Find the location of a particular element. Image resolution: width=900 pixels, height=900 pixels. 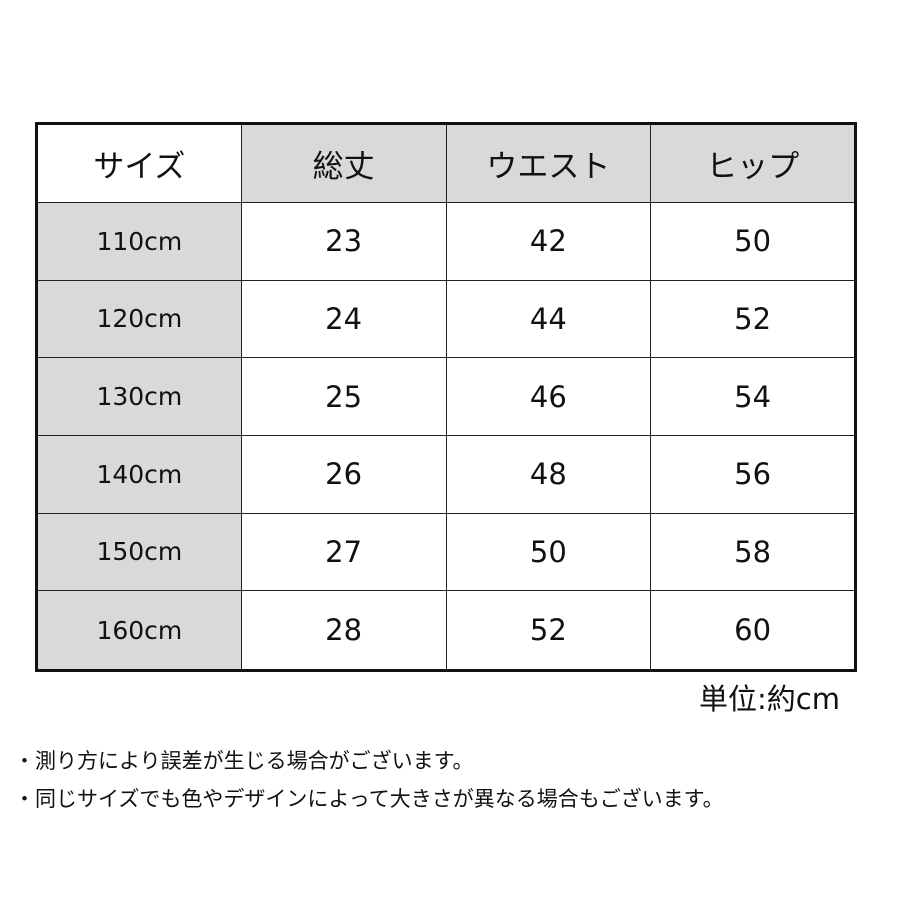

measurement-cell: 48 is located at coordinates (548, 474).